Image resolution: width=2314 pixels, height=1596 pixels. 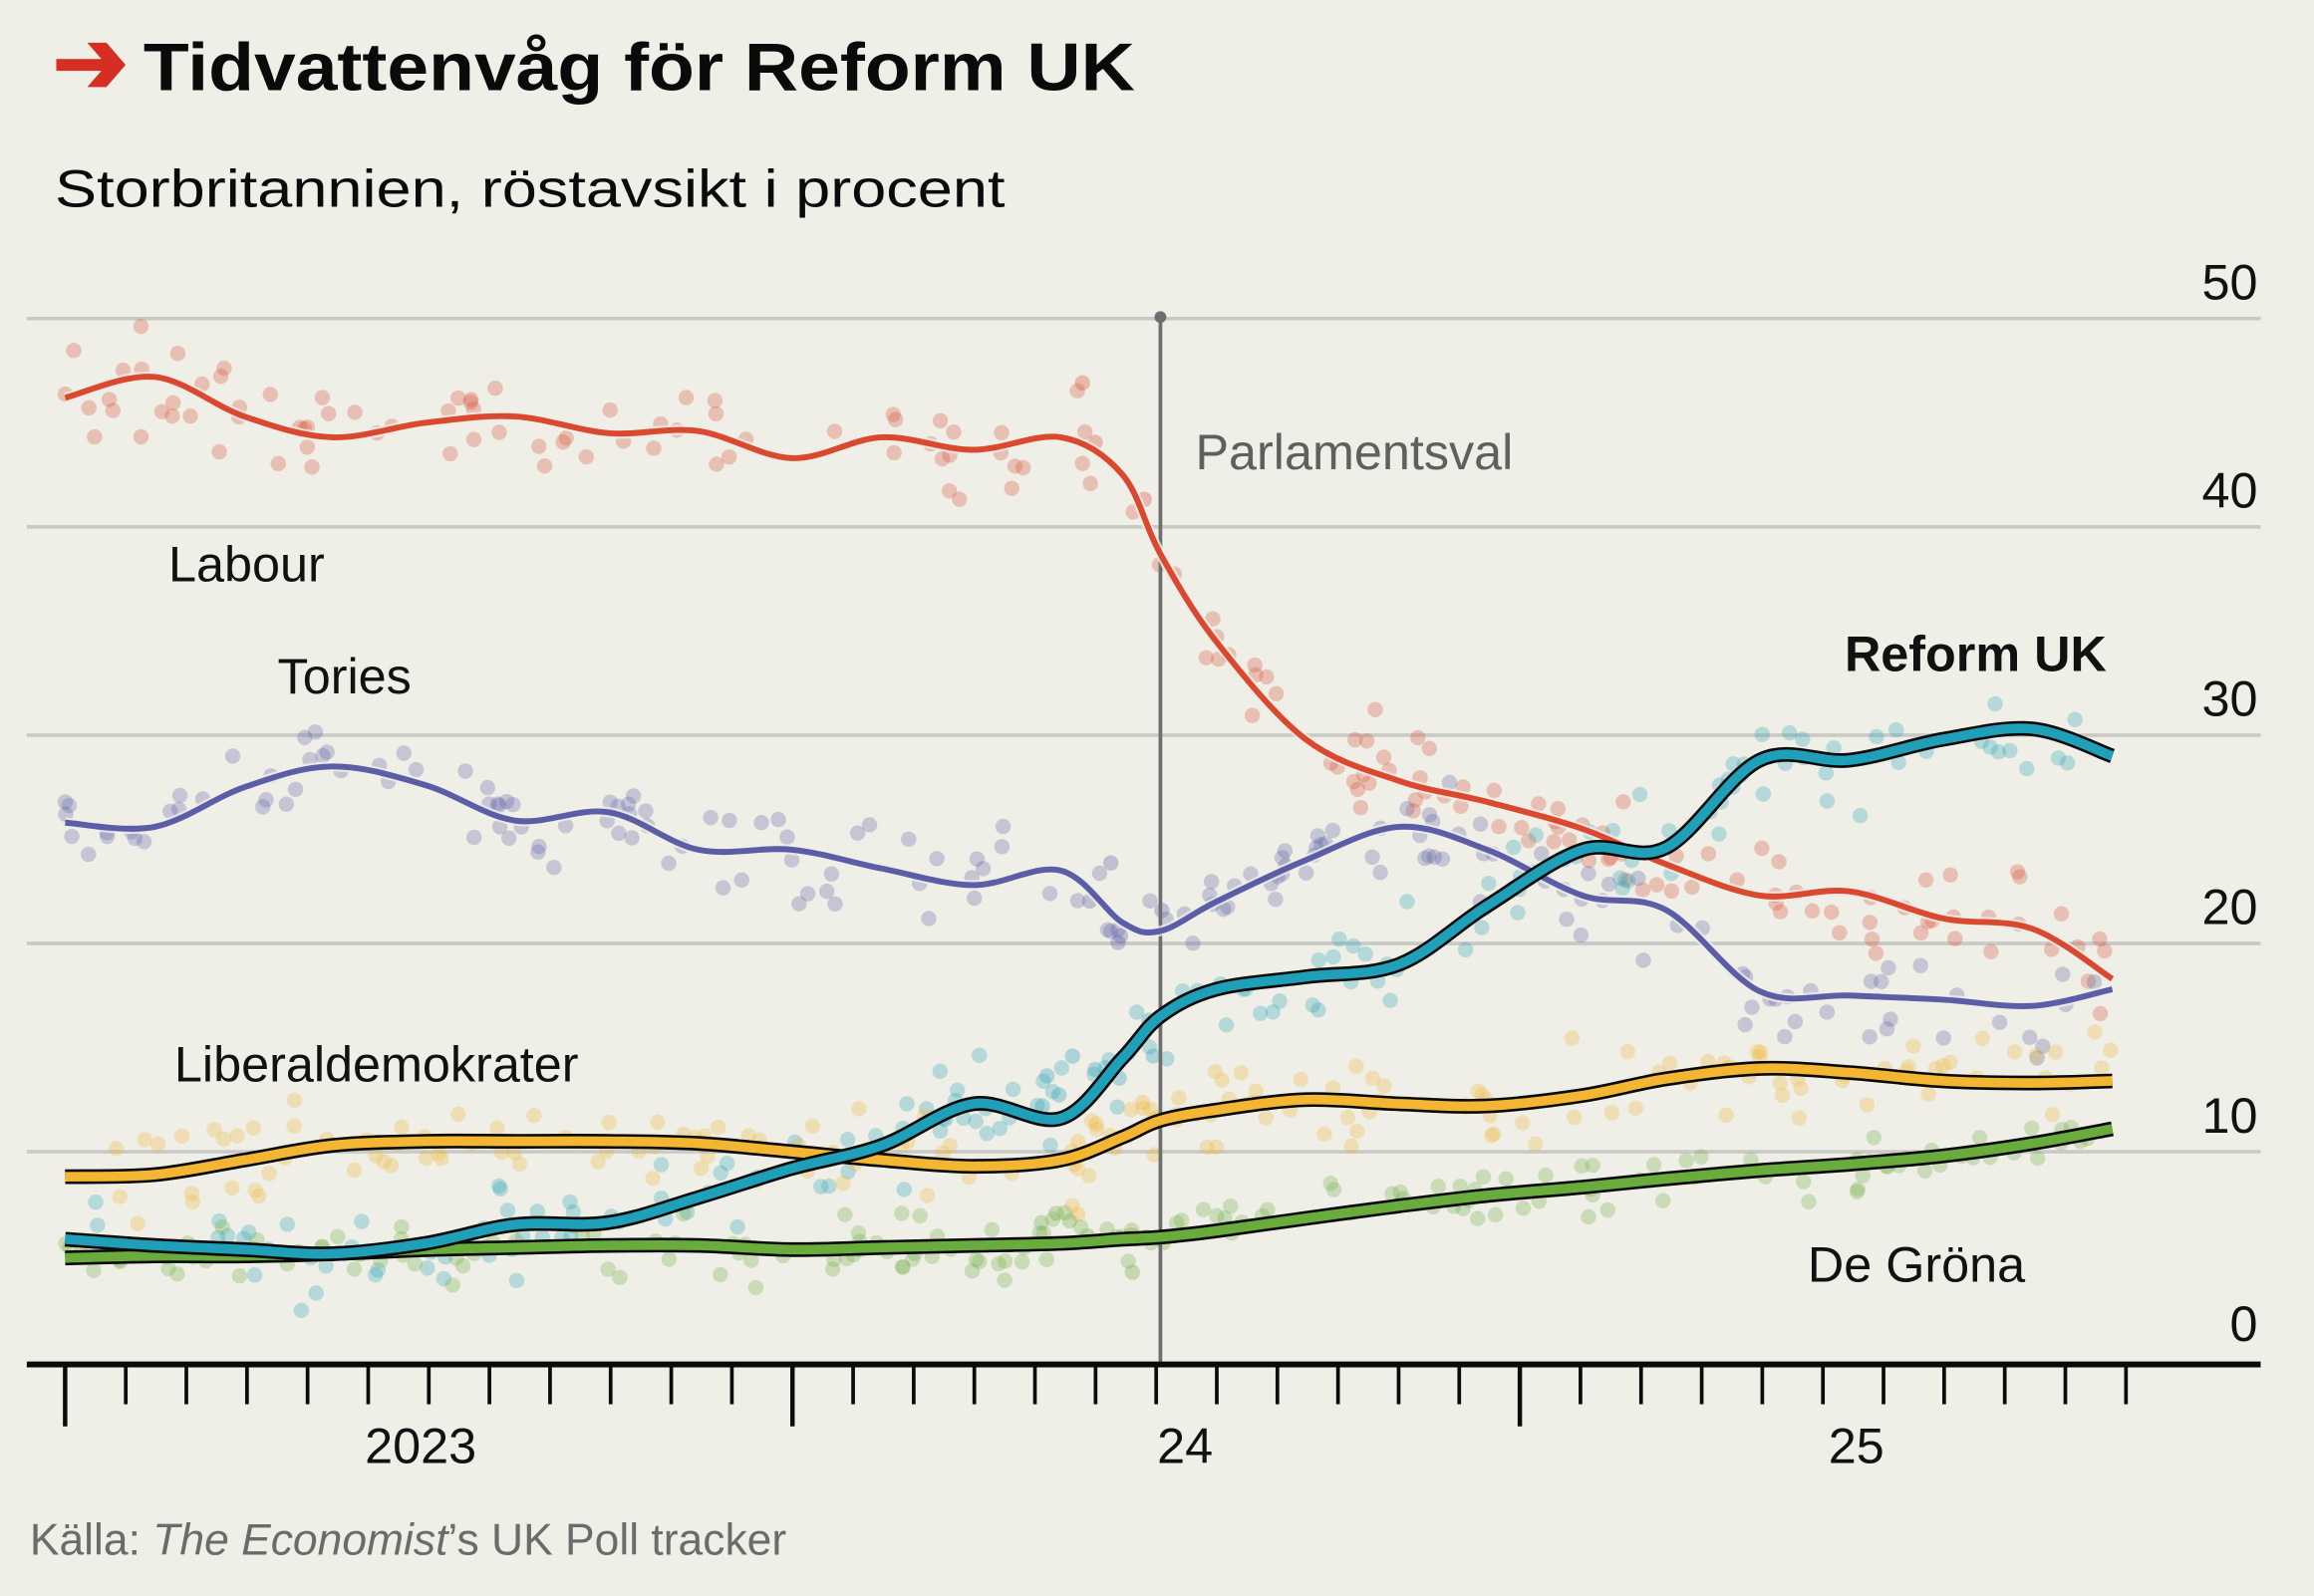 I want to click on y-tick-label: 0, so click(x=2244, y=1323).